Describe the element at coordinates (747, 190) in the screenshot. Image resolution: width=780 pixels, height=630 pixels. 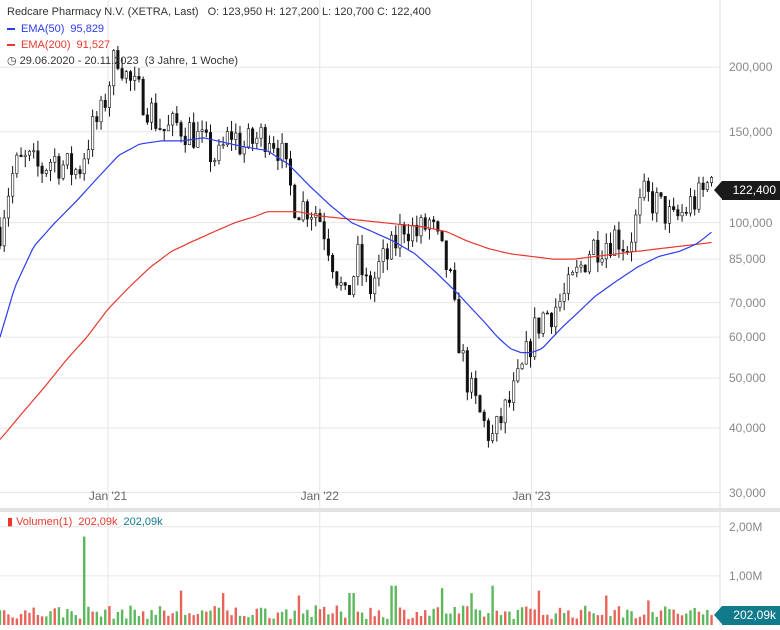
I see `last-price-tag: 122,400` at that location.